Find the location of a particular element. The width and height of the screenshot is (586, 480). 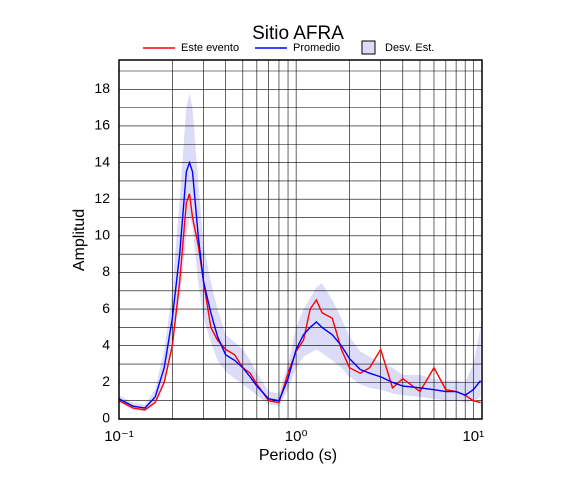

legend-swatch is located at coordinates (368, 47).